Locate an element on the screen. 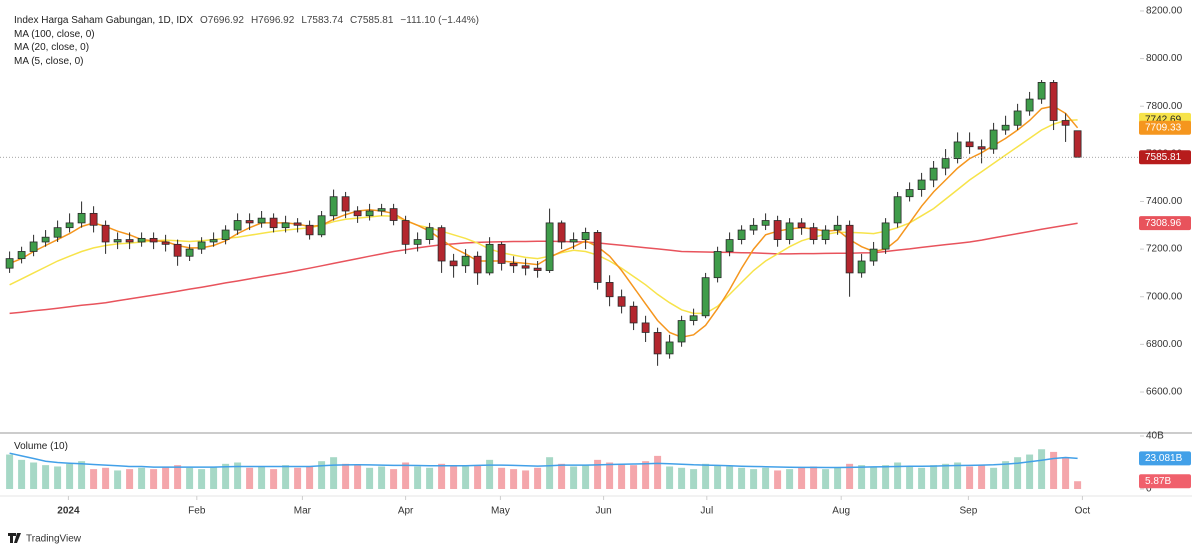 The width and height of the screenshot is (1200, 552). header-item: −111.10 (−1.44%) is located at coordinates (439, 20).